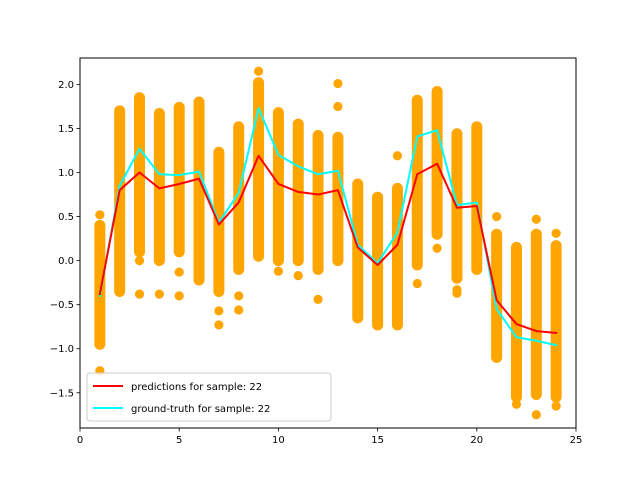  I want to click on y-tick-label: 0.0, so click(66, 261).